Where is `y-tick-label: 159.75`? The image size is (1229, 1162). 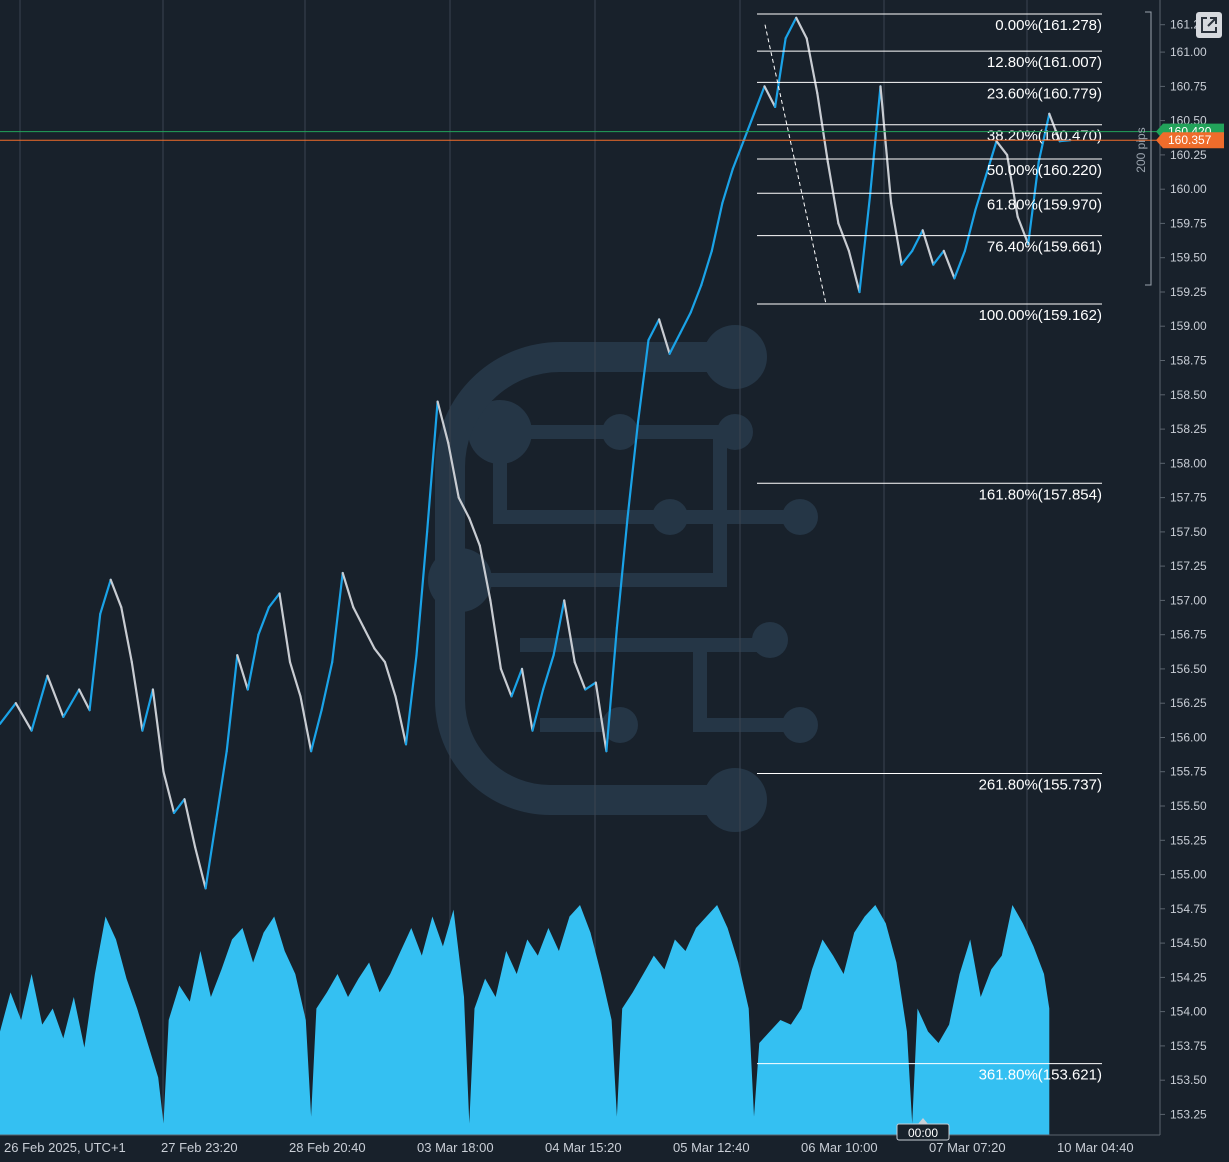
y-tick-label: 159.75 is located at coordinates (1188, 223).